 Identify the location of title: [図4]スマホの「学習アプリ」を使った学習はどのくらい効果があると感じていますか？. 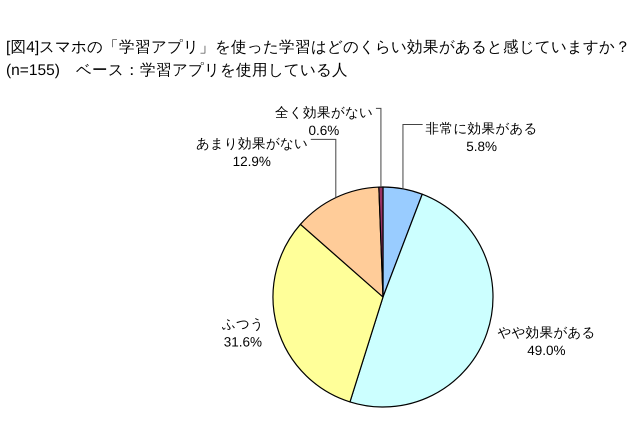
(319, 47).